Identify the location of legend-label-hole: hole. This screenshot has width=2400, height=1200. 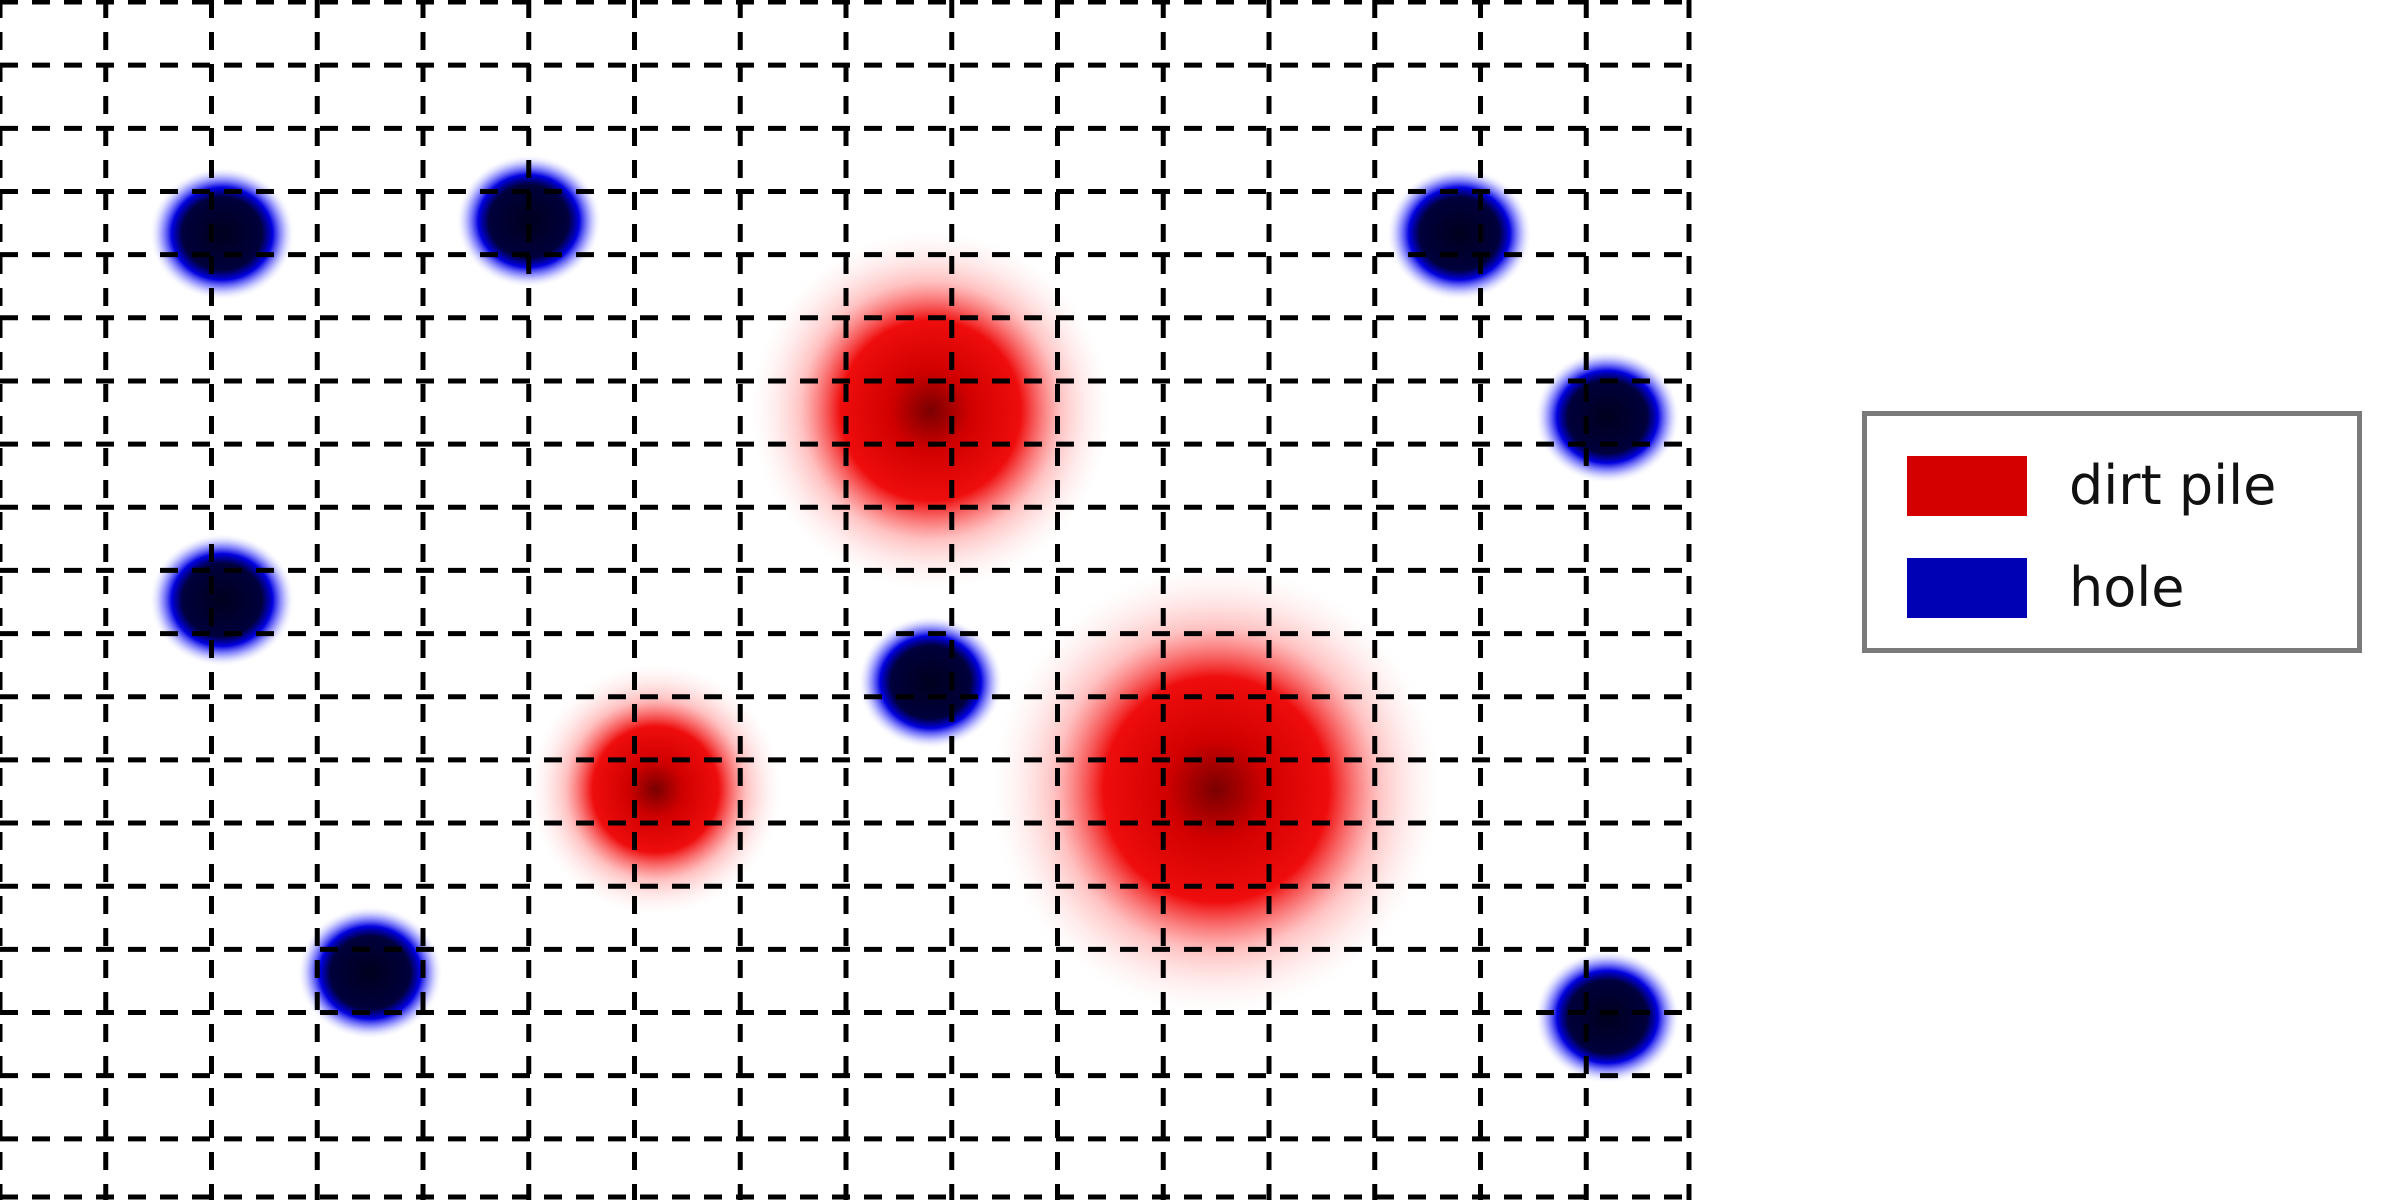
(2127, 587).